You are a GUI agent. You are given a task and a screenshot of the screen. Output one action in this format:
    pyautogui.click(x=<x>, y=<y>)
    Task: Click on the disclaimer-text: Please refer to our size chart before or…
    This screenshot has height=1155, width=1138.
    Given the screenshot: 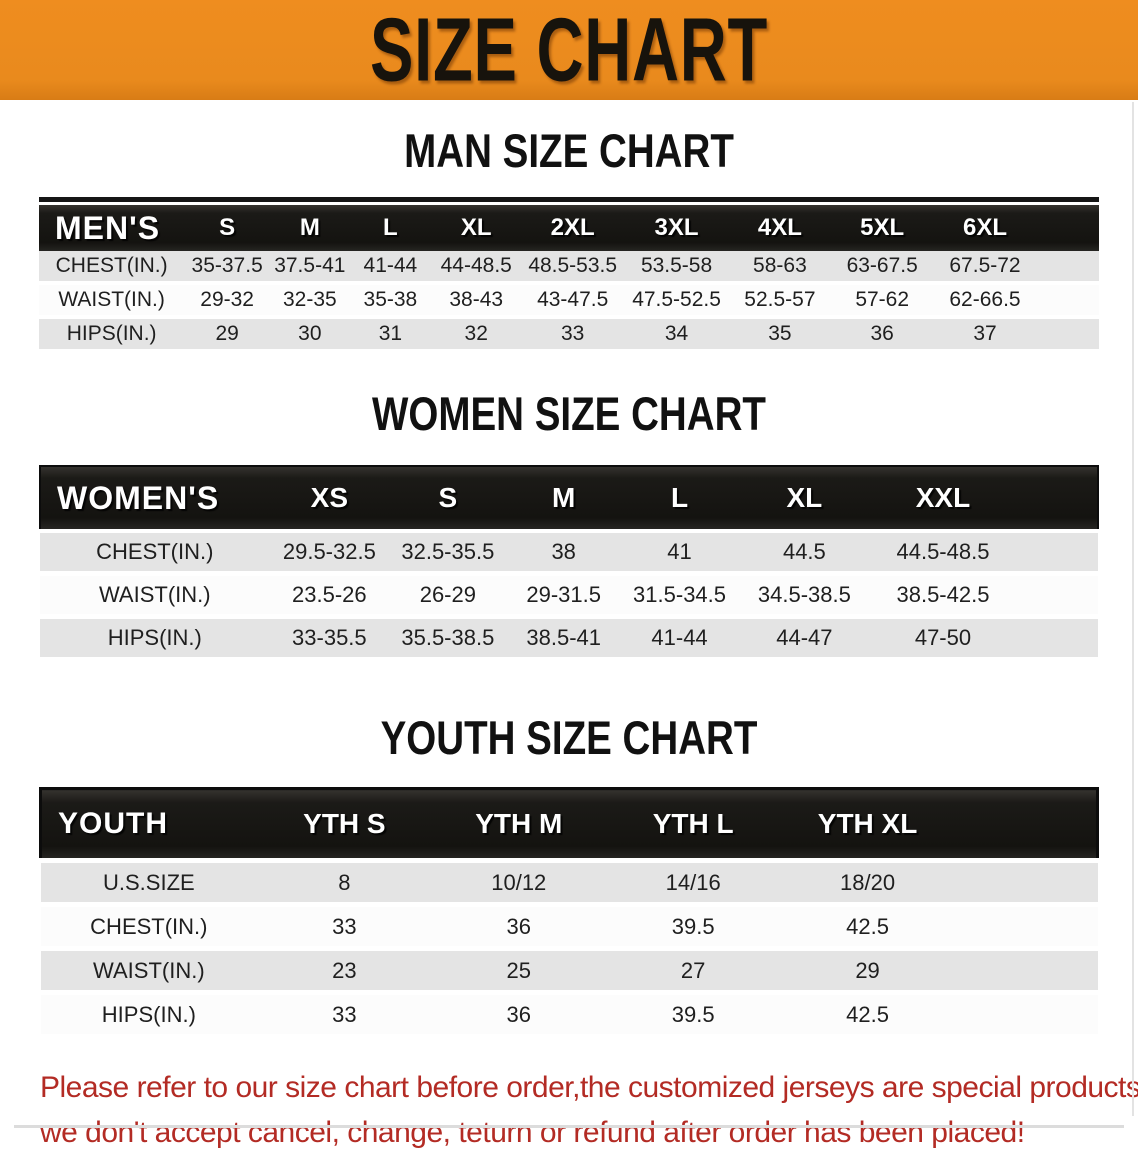 What is the action you would take?
    pyautogui.click(x=589, y=1110)
    